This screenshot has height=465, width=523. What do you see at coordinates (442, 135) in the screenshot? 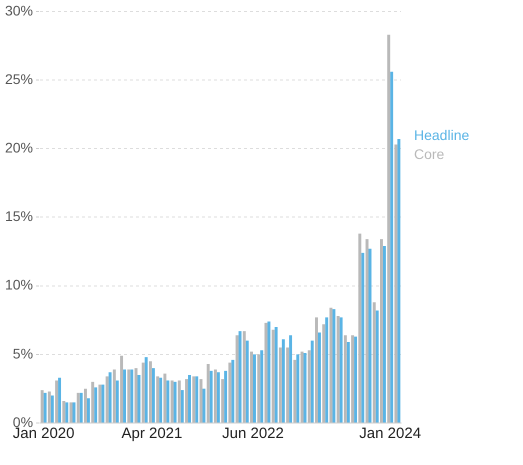
I see `series-label: Headline` at bounding box center [442, 135].